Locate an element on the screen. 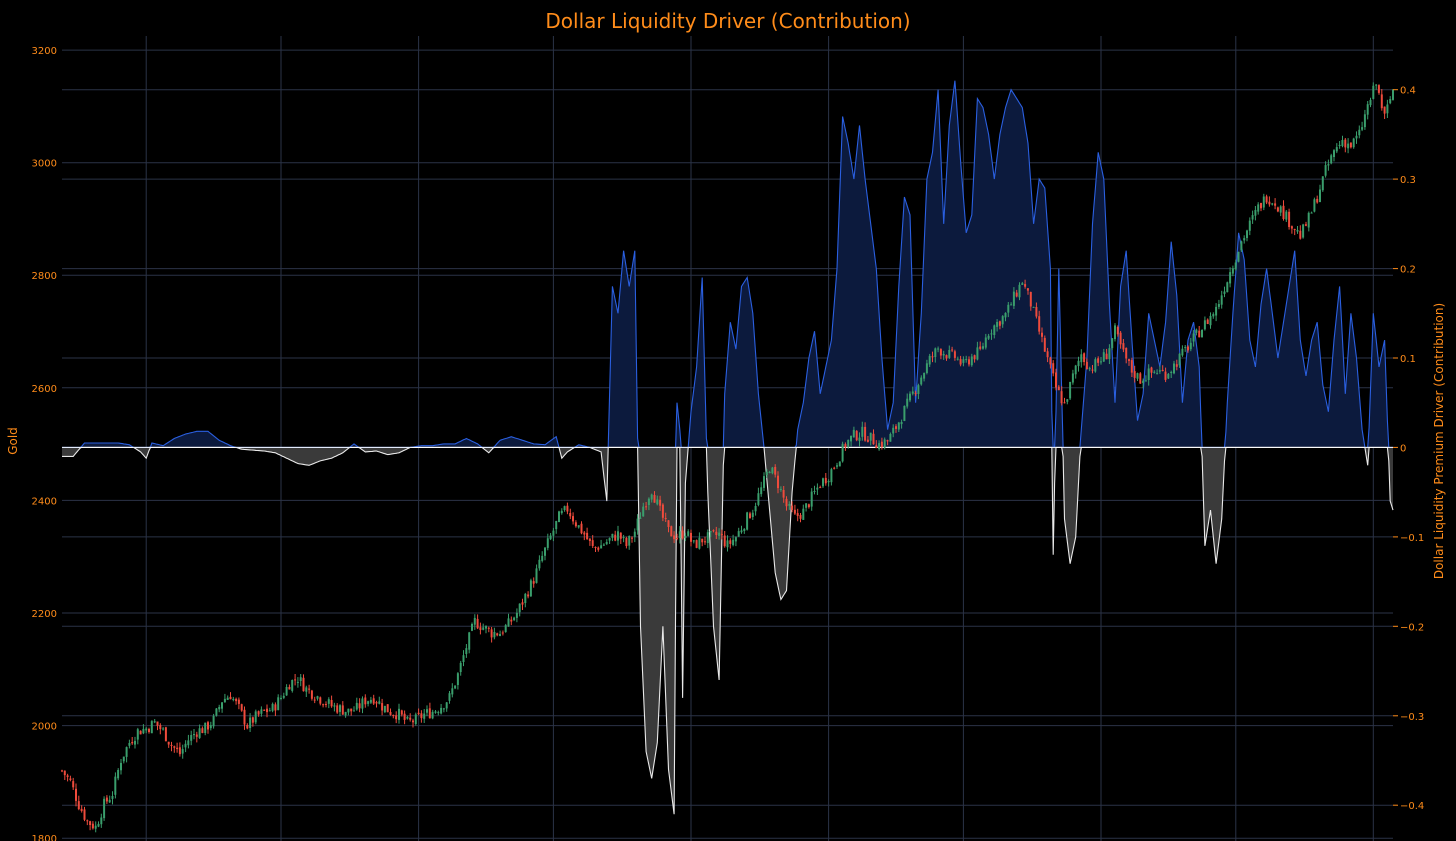 The height and width of the screenshot is (841, 1456). y-left-tick-label: 3200 is located at coordinates (44, 51).